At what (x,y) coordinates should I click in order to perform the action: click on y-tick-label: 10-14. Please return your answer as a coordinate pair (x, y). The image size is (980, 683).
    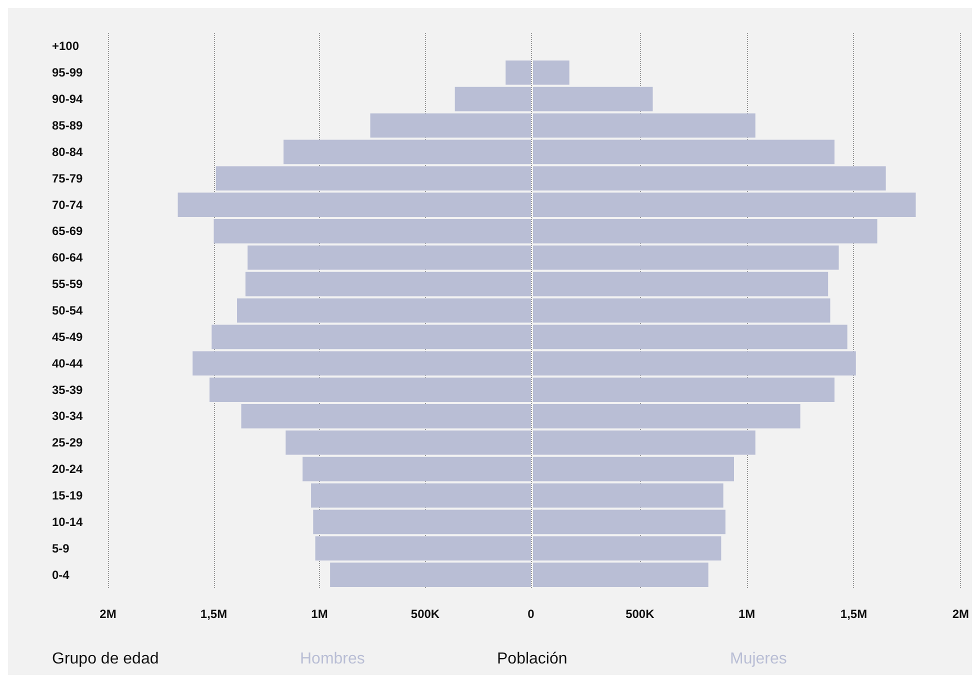
    Looking at the image, I should click on (68, 521).